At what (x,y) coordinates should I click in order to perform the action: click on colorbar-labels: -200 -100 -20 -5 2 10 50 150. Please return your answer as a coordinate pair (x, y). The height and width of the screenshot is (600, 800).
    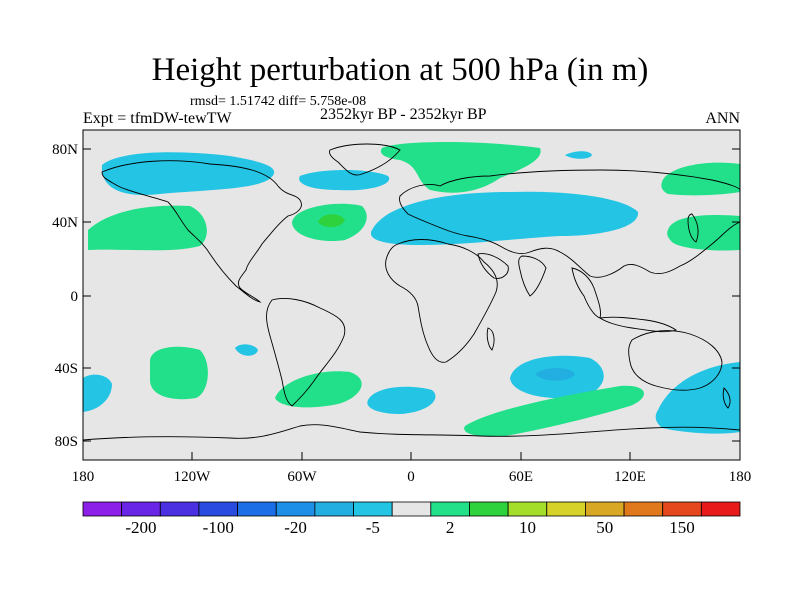
    Looking at the image, I should click on (409, 527).